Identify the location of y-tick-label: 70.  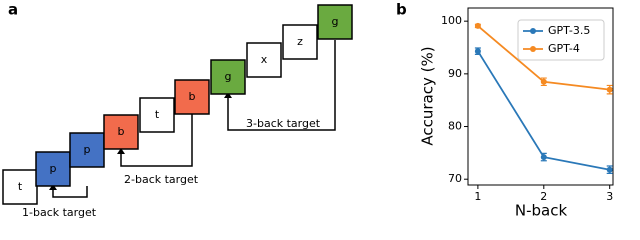
(455, 178).